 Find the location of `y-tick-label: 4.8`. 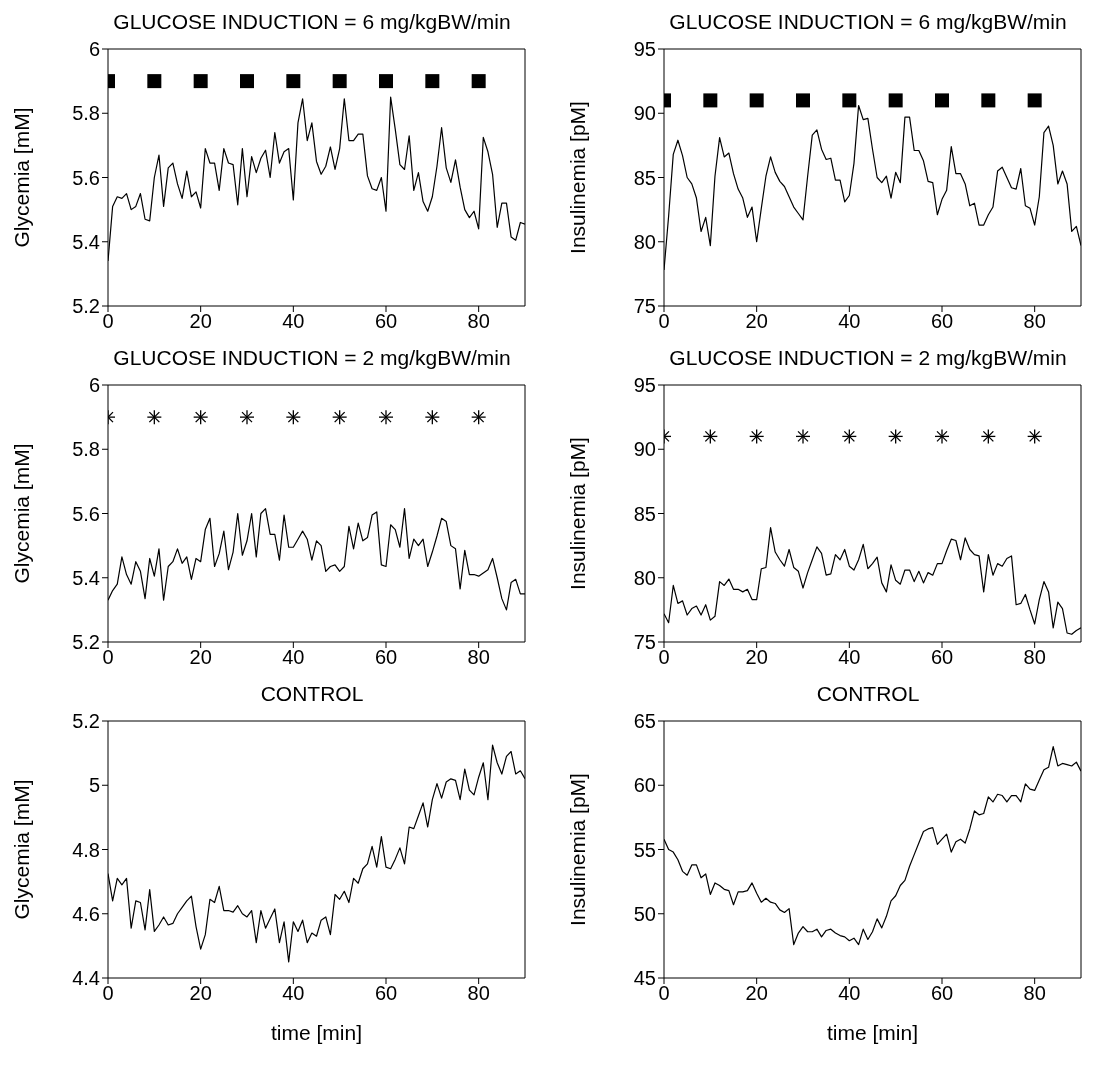

y-tick-label: 4.8 is located at coordinates (86, 849).